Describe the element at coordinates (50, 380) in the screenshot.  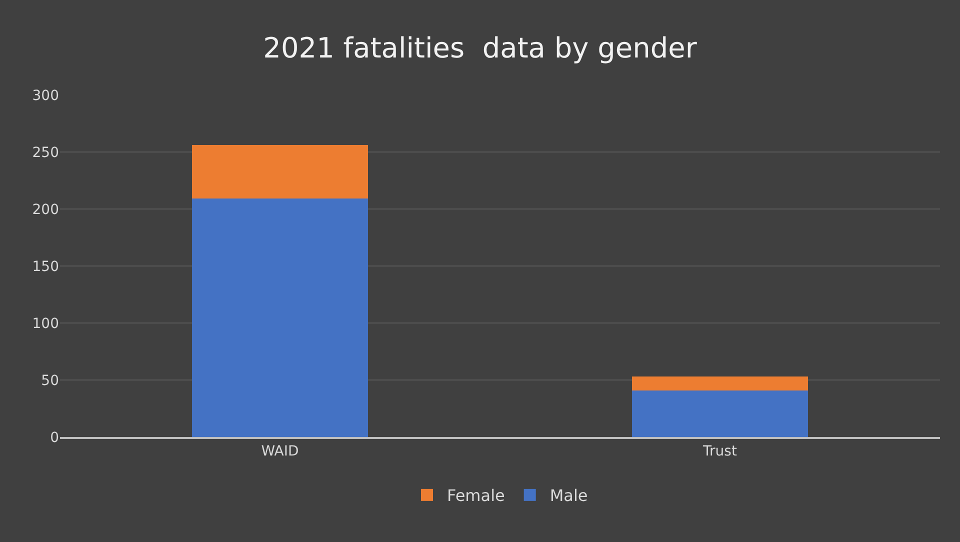
I see `y-tick-label: 50` at that location.